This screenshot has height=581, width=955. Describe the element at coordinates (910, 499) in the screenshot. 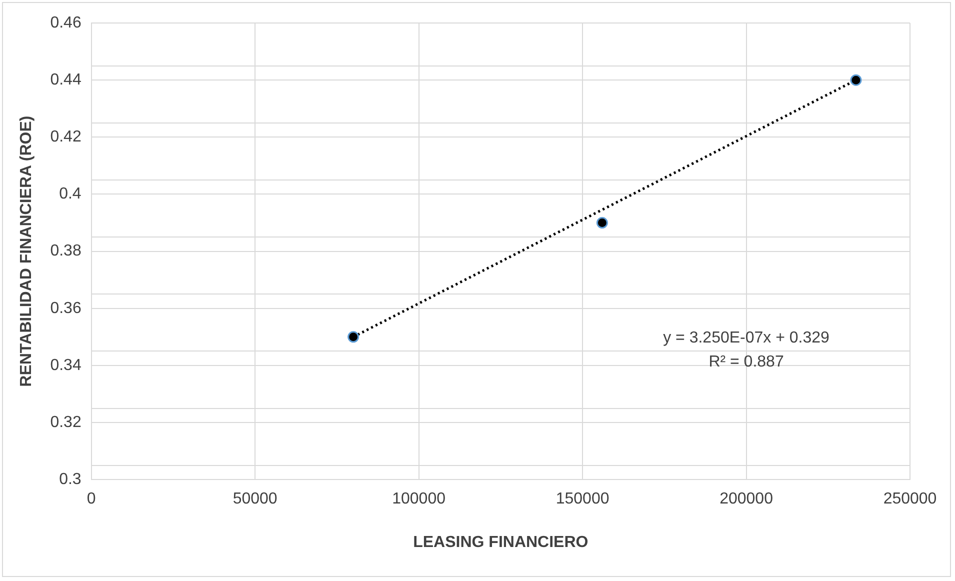

I see `x-tick-label: 250000` at that location.